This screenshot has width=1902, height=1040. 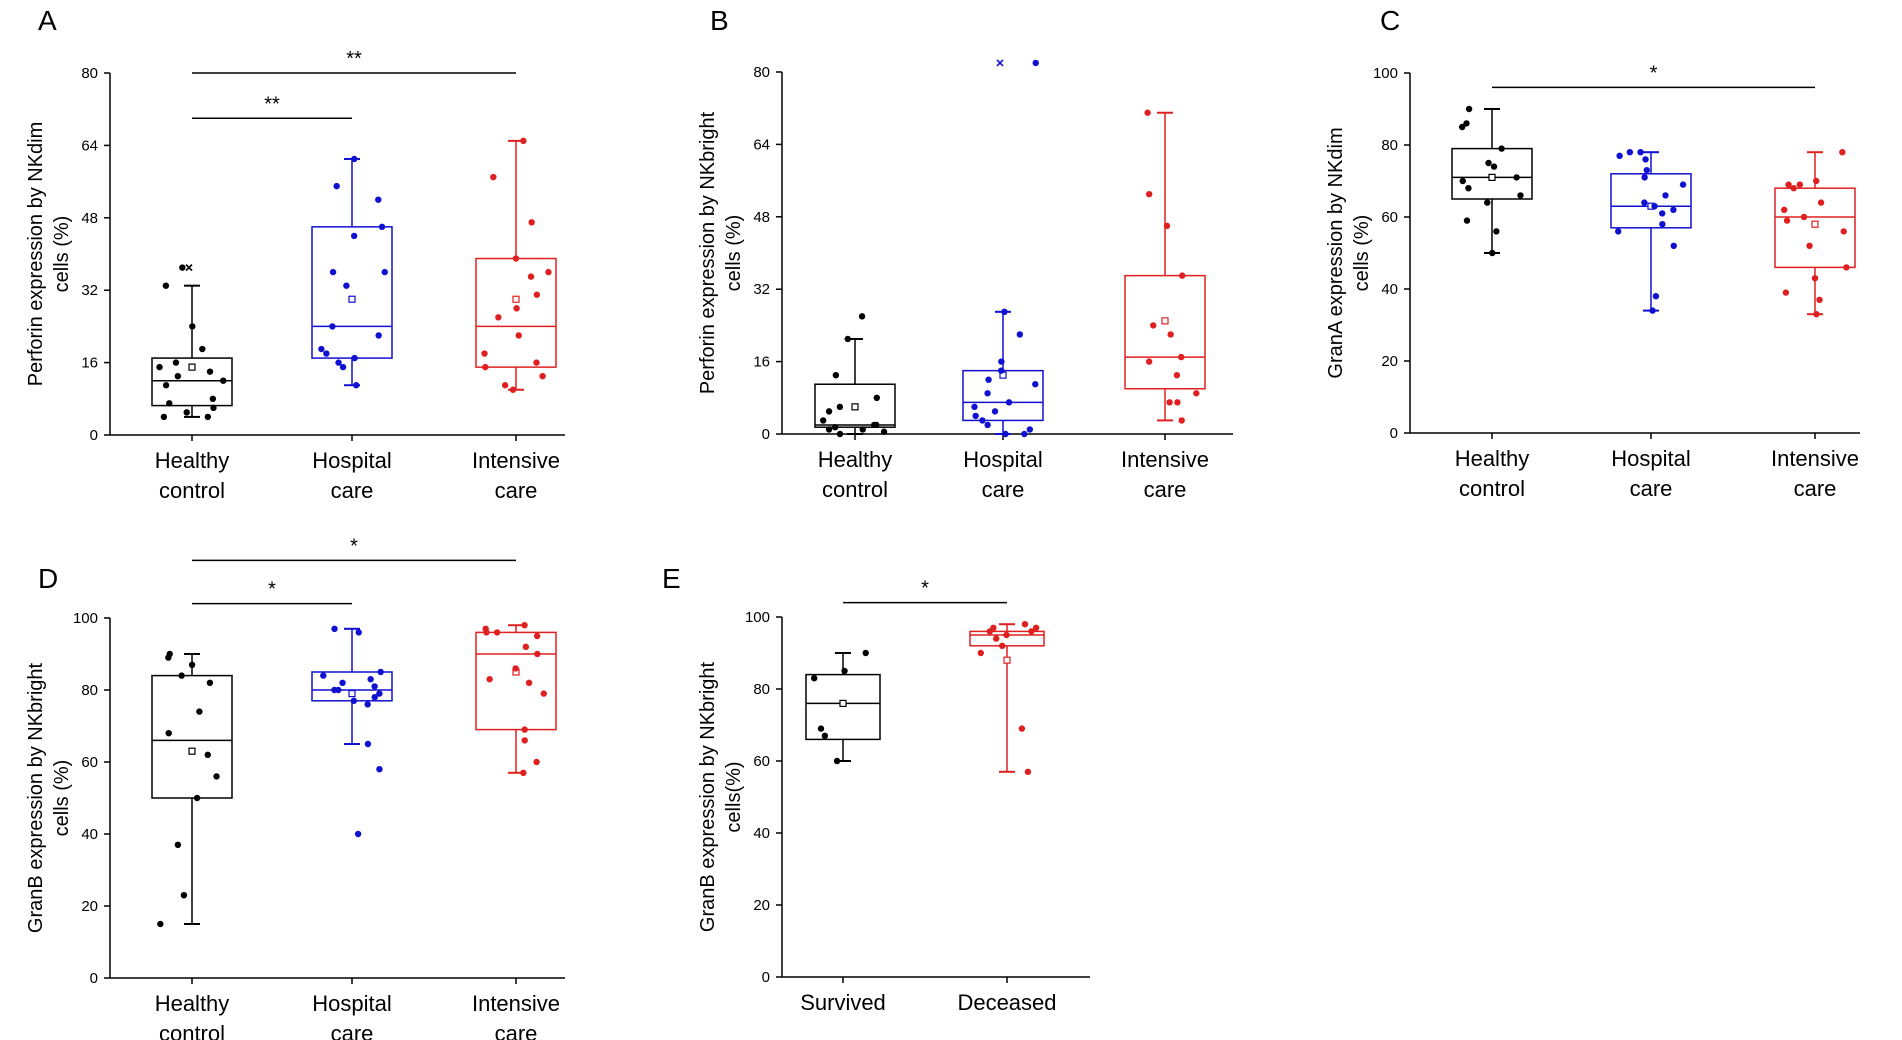 What do you see at coordinates (671, 578) in the screenshot?
I see `panel-label-e: E` at bounding box center [671, 578].